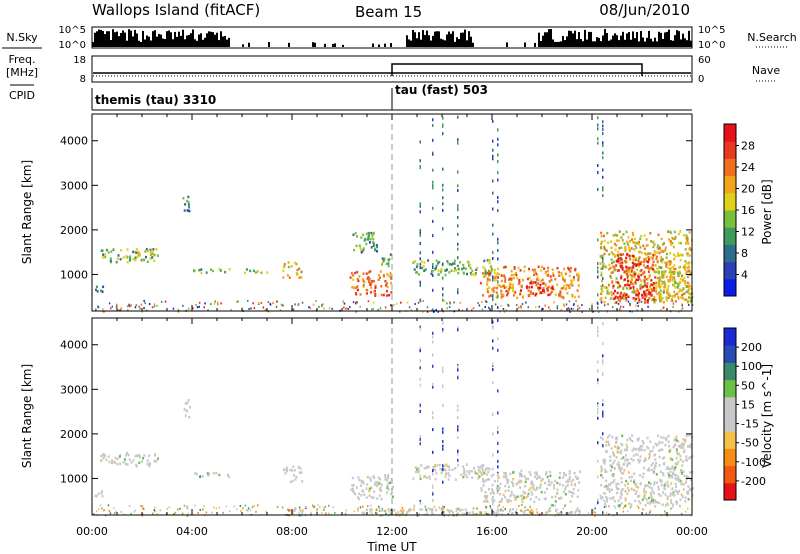  Describe the element at coordinates (772, 37) in the screenshot. I see `nsearch-label: N.Search` at that location.